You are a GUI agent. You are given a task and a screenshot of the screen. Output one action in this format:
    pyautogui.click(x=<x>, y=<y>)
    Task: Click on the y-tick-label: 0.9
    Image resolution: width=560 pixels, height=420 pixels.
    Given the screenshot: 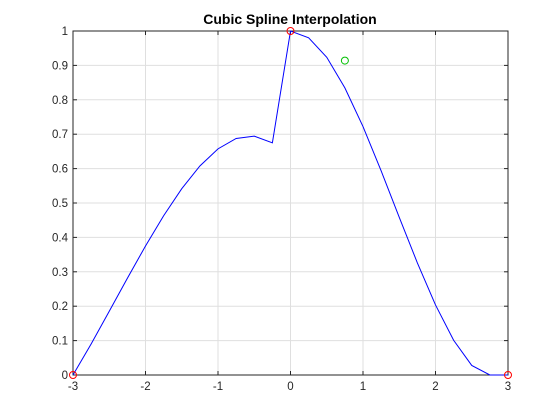 What is the action you would take?
    pyautogui.click(x=60, y=66)
    